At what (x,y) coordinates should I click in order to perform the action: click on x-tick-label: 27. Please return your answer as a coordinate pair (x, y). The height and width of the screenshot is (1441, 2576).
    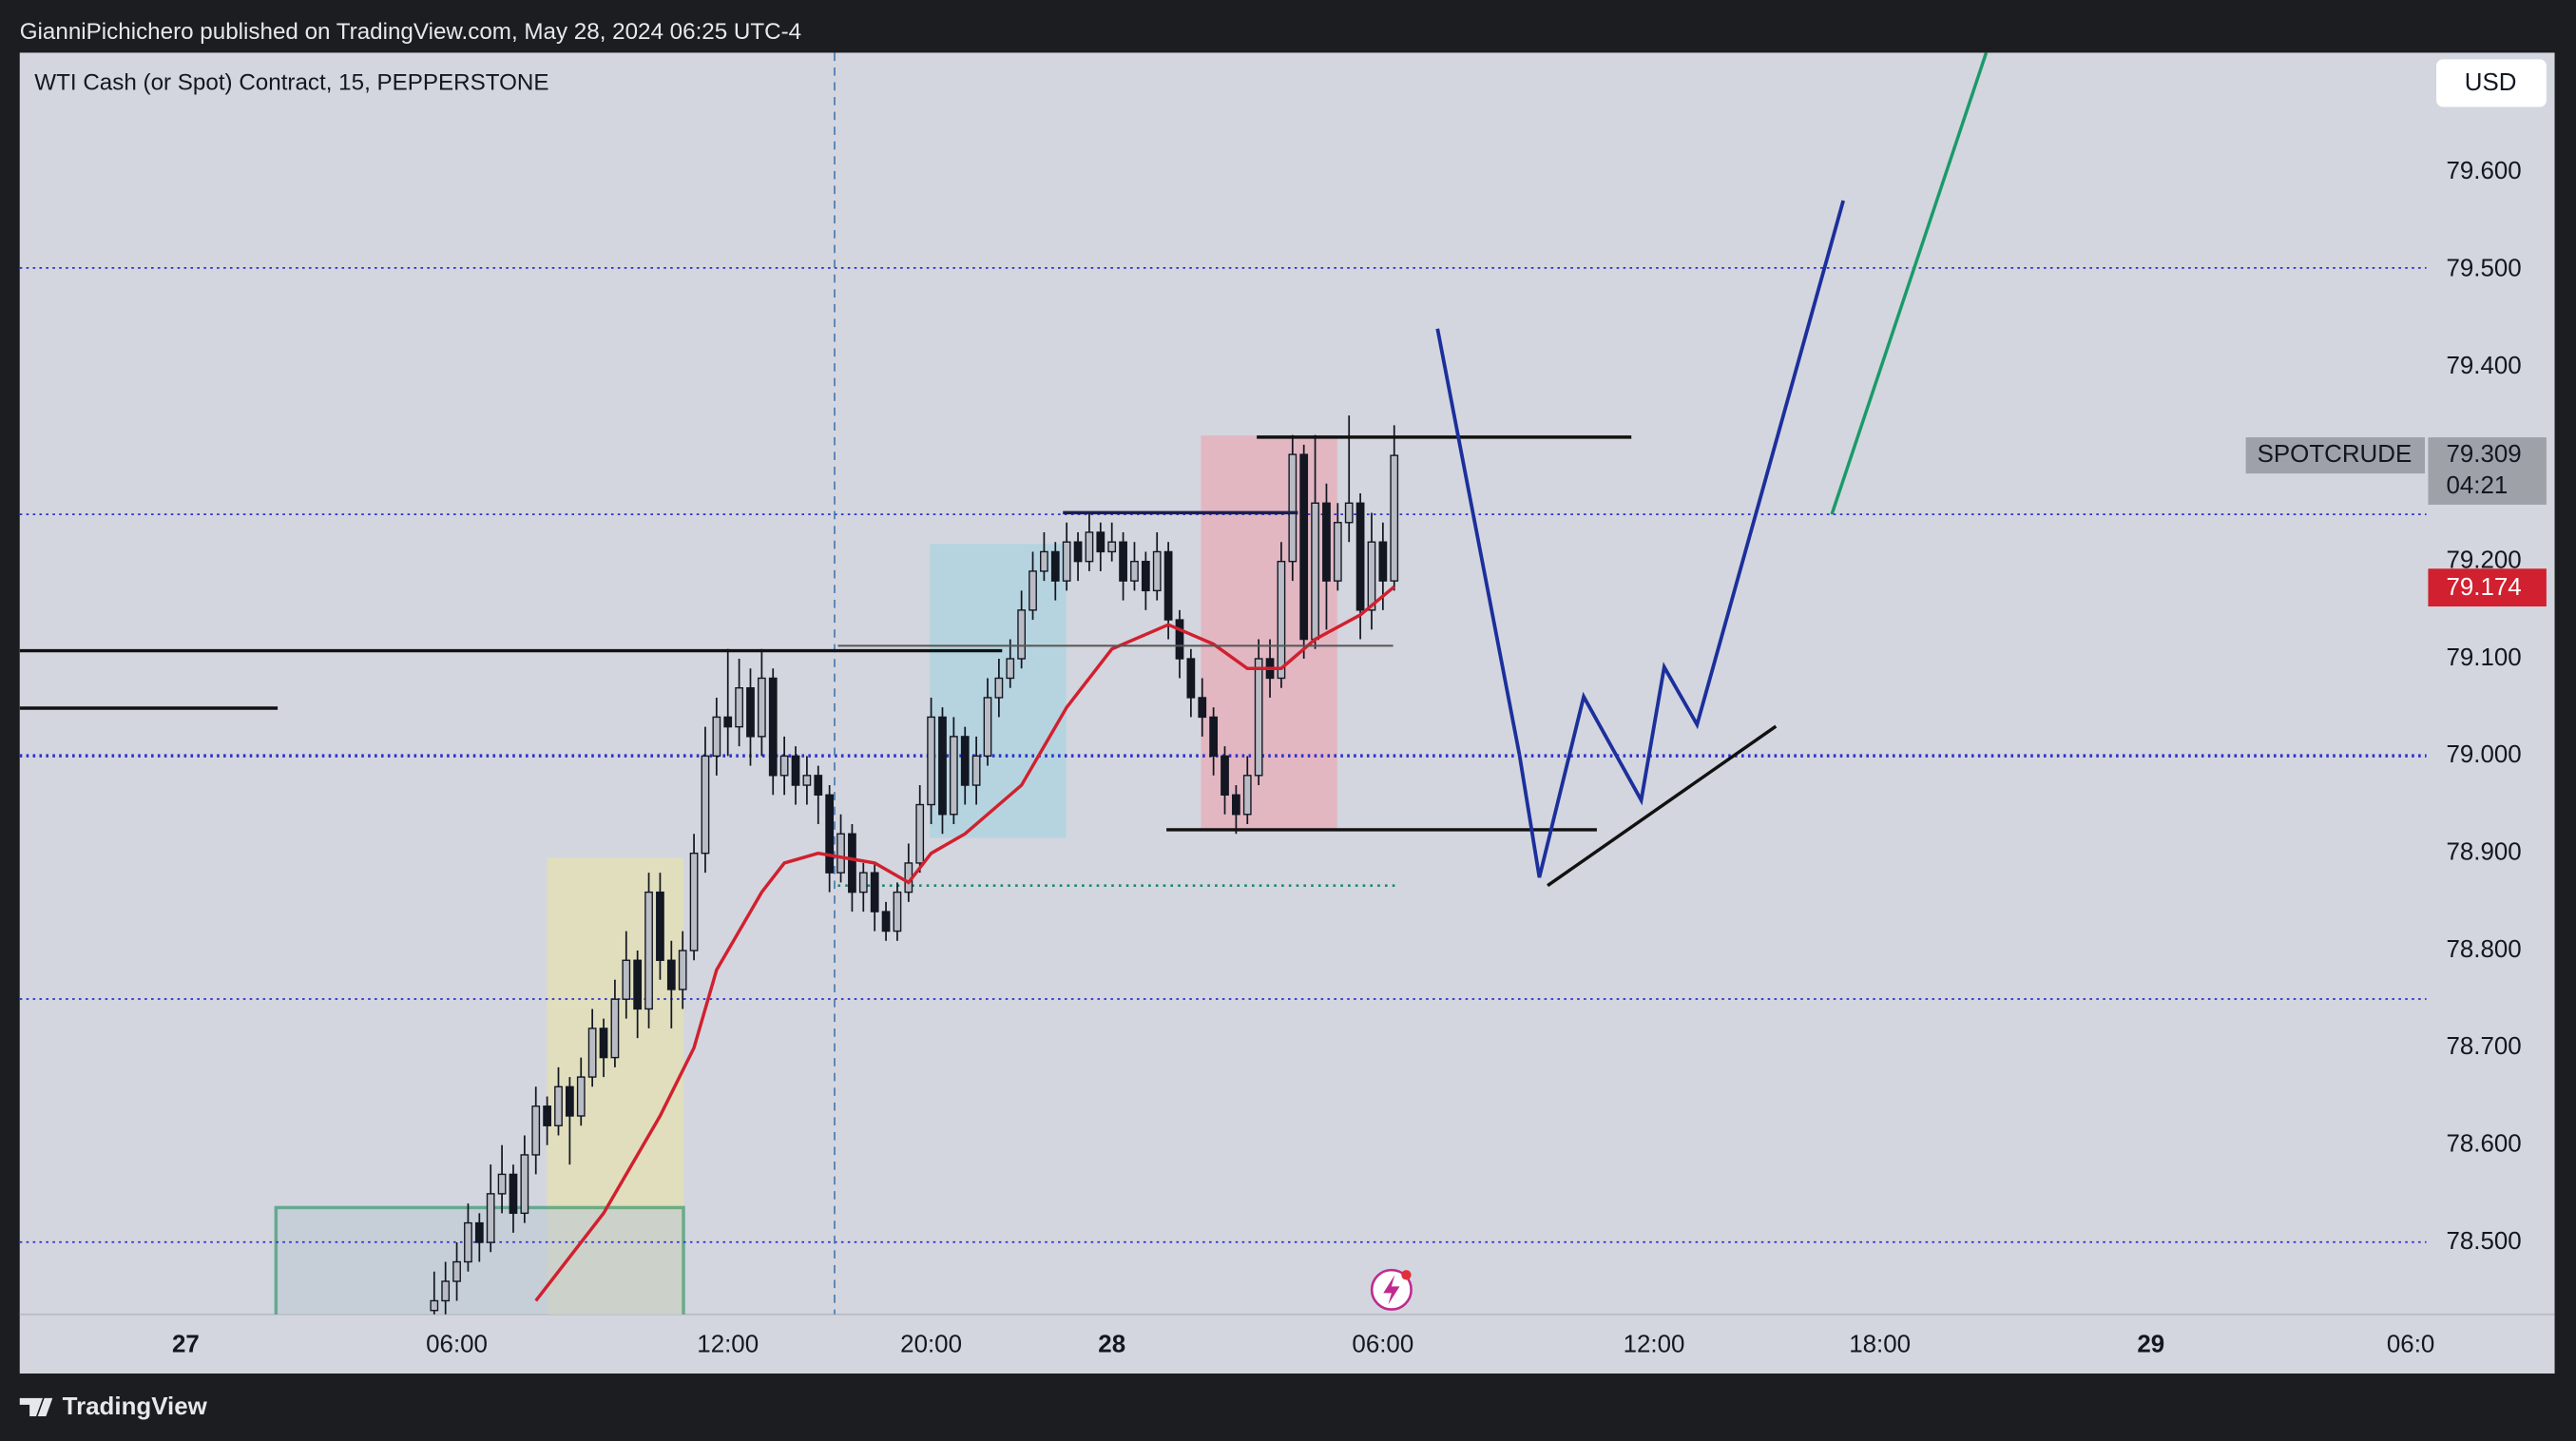
    Looking at the image, I should click on (186, 1344).